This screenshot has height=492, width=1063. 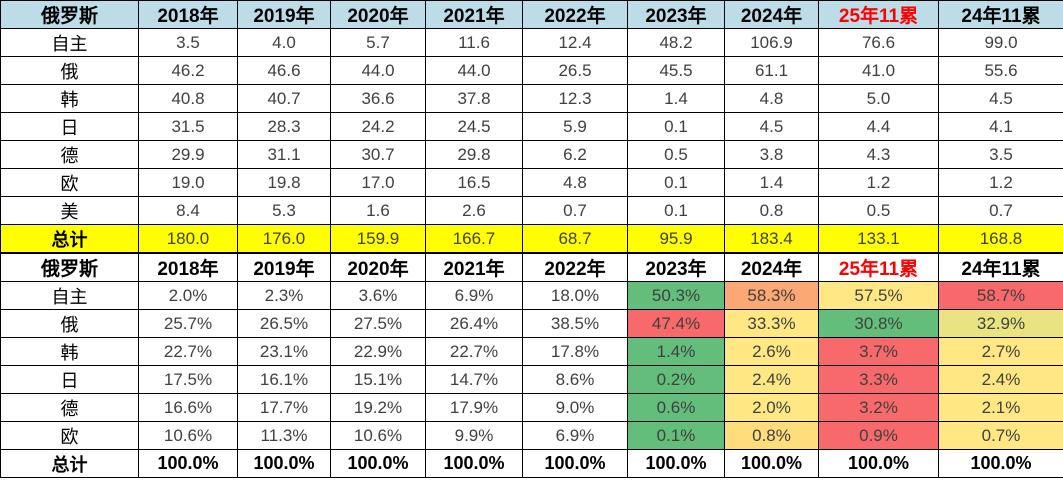 I want to click on value-cell: 0.9%, so click(x=878, y=435).